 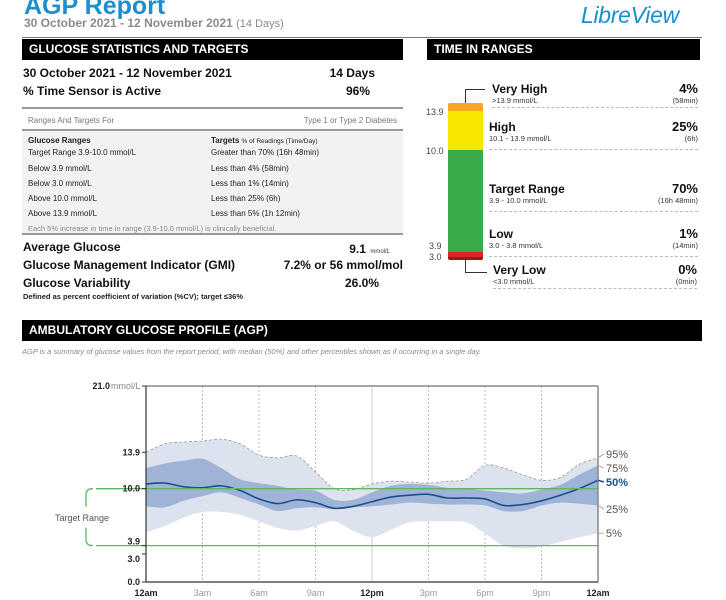 I want to click on tir-sub: 3.0 - 3.8 mmol/L, so click(x=516, y=245).